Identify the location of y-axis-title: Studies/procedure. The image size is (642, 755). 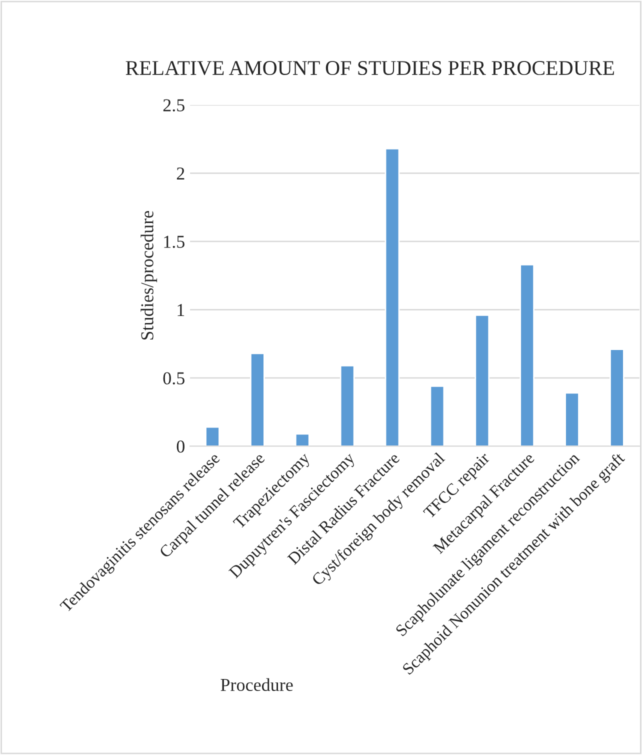
(149, 275).